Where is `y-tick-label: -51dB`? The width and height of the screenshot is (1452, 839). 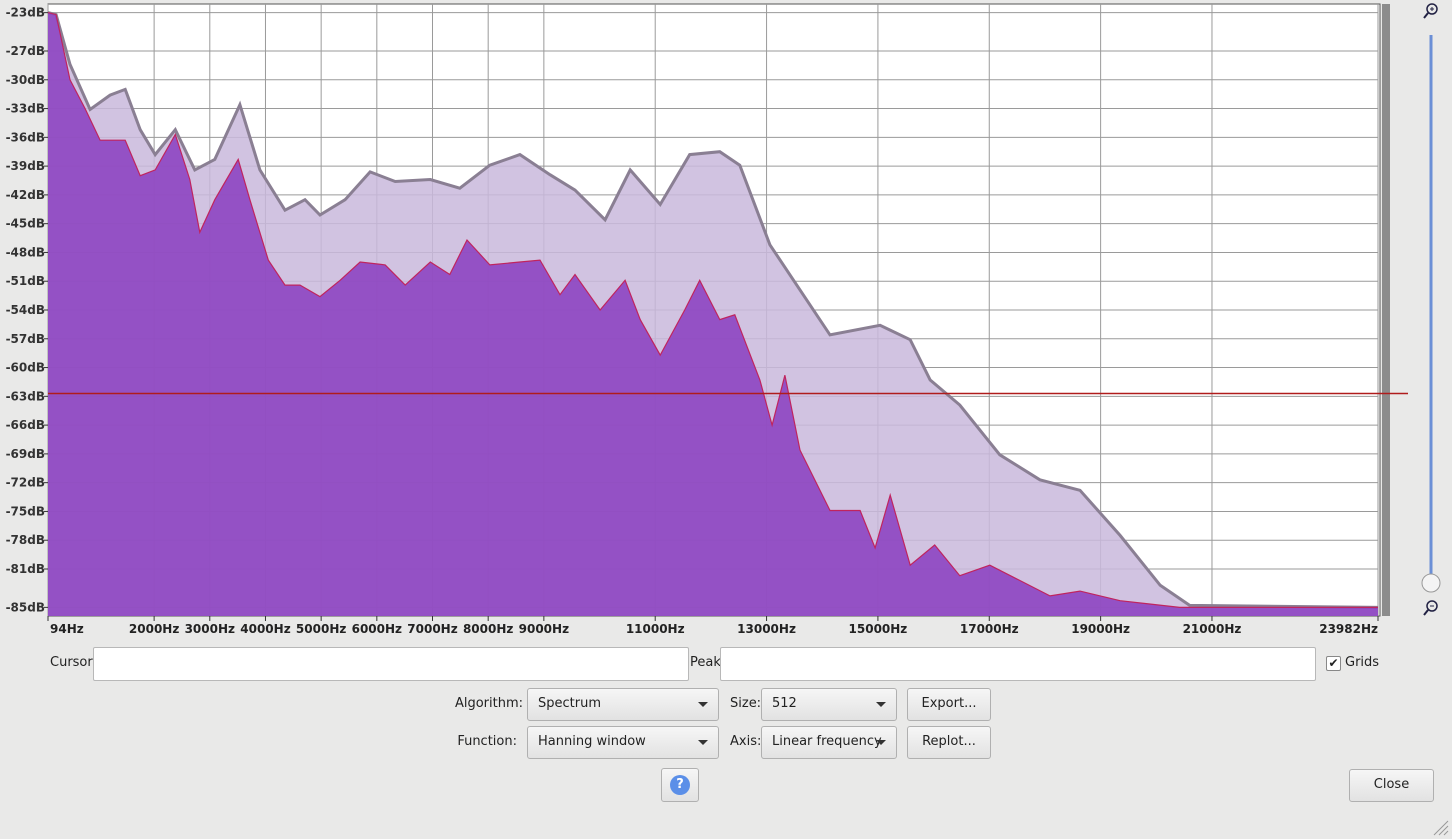
y-tick-label: -51dB is located at coordinates (25, 281).